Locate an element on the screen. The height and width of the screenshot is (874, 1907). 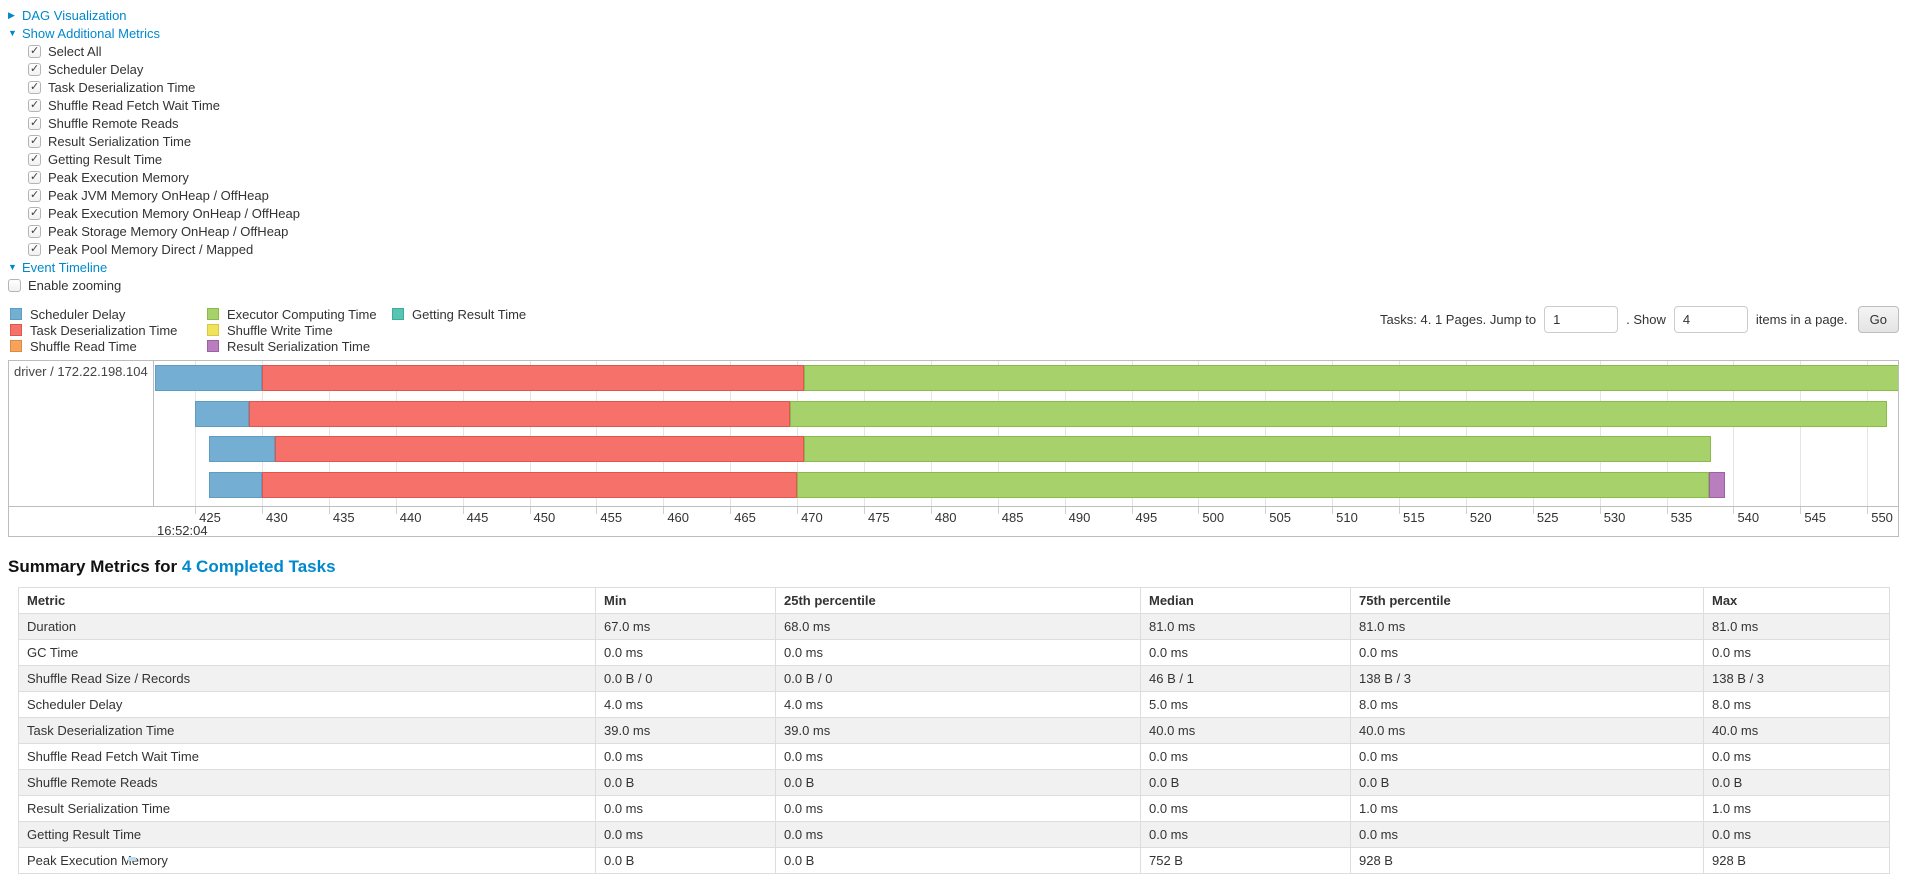
column-header: Min is located at coordinates (685, 600).